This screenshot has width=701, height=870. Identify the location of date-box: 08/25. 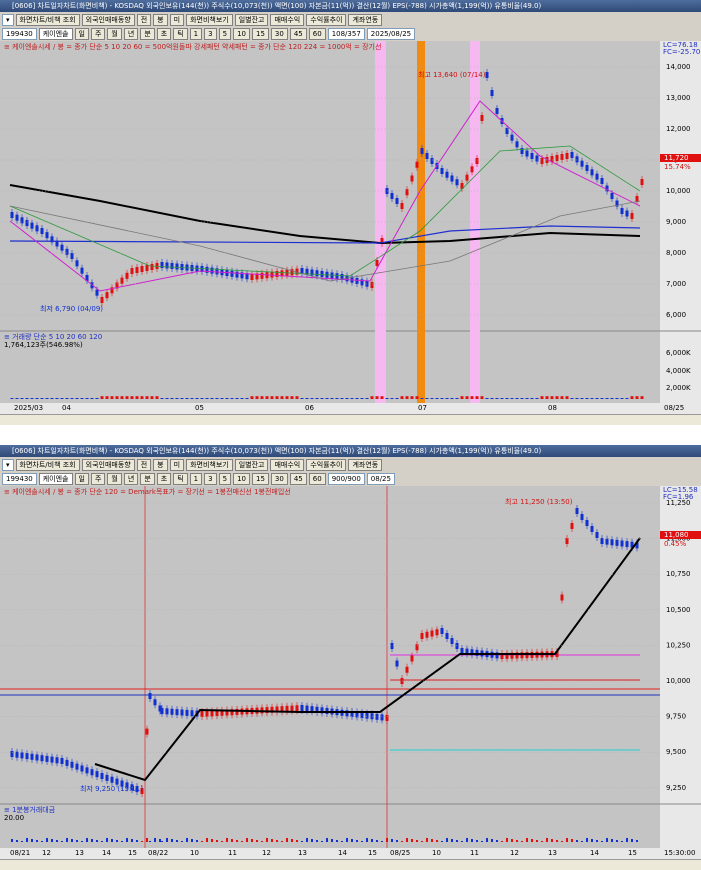
(380, 478).